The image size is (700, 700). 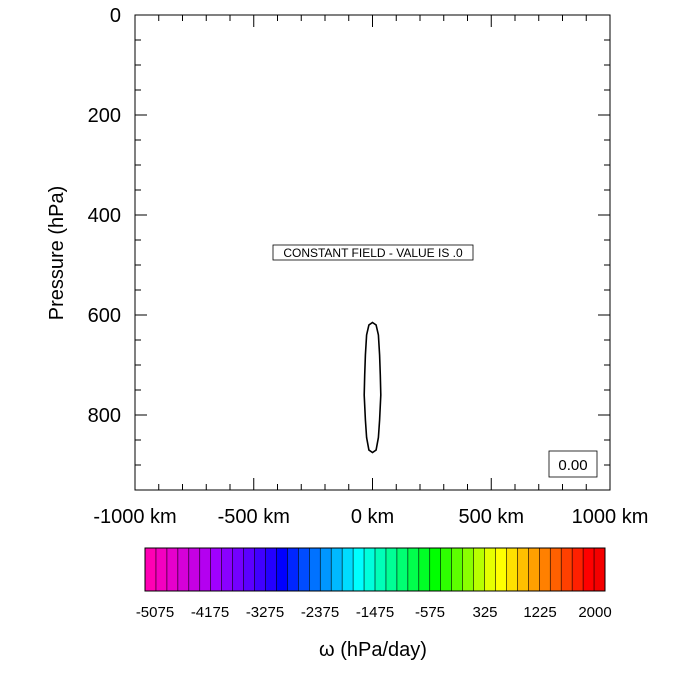 I want to click on constant-field-note: CONSTANT FIELD - VALUE IS .0, so click(x=373, y=252).